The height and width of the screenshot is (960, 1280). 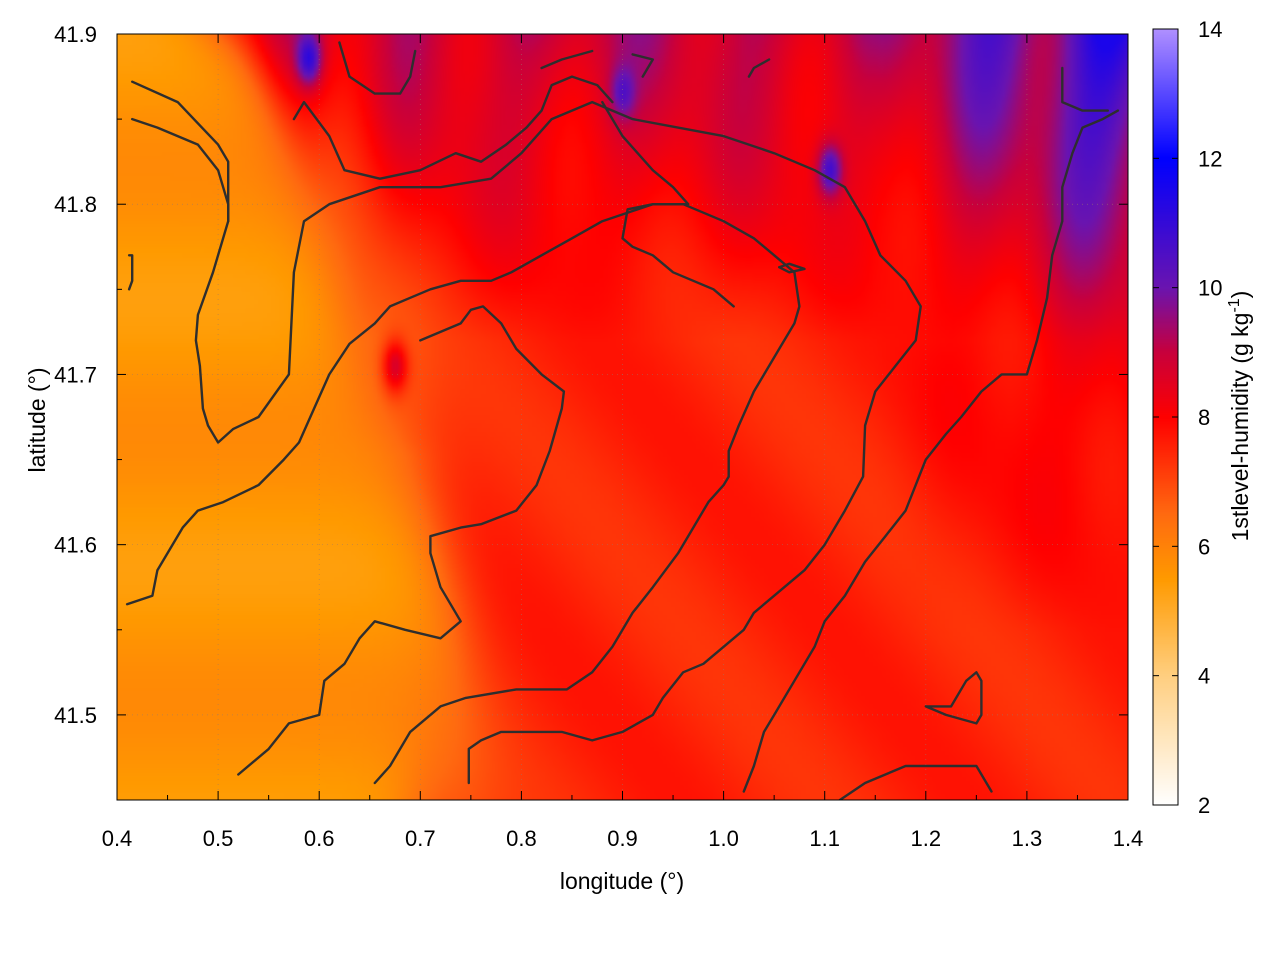 I want to click on x-tick-label: 1.1, so click(x=824, y=838).